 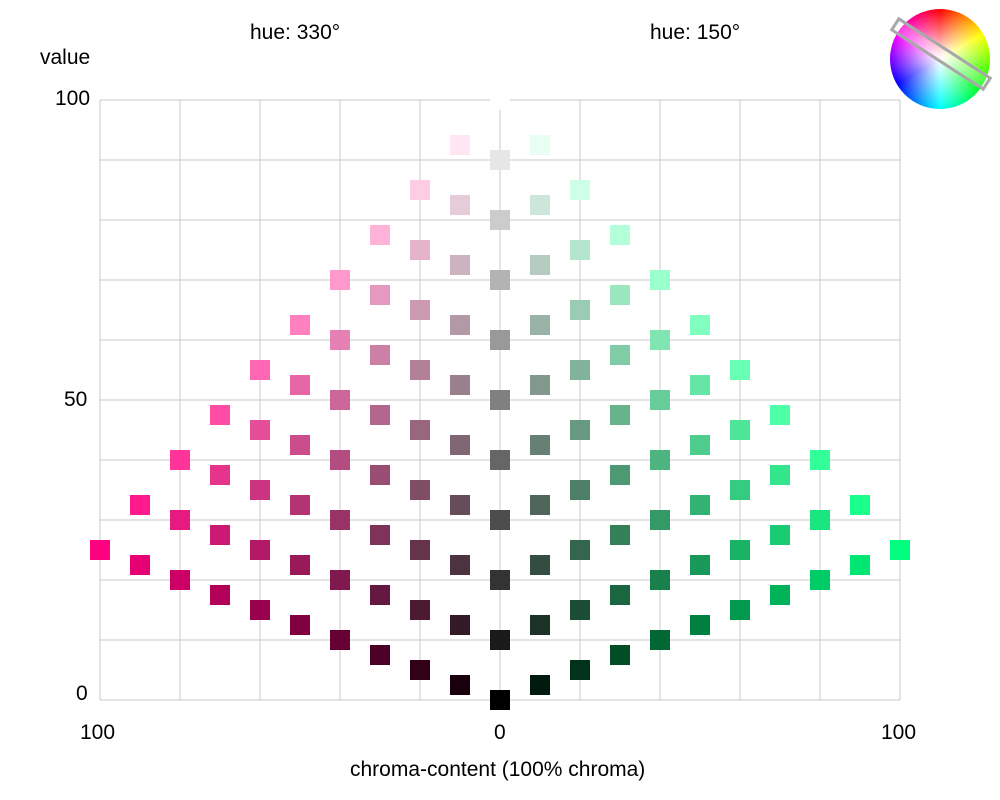 What do you see at coordinates (65, 57) in the screenshot?
I see `y-axis-label: value` at bounding box center [65, 57].